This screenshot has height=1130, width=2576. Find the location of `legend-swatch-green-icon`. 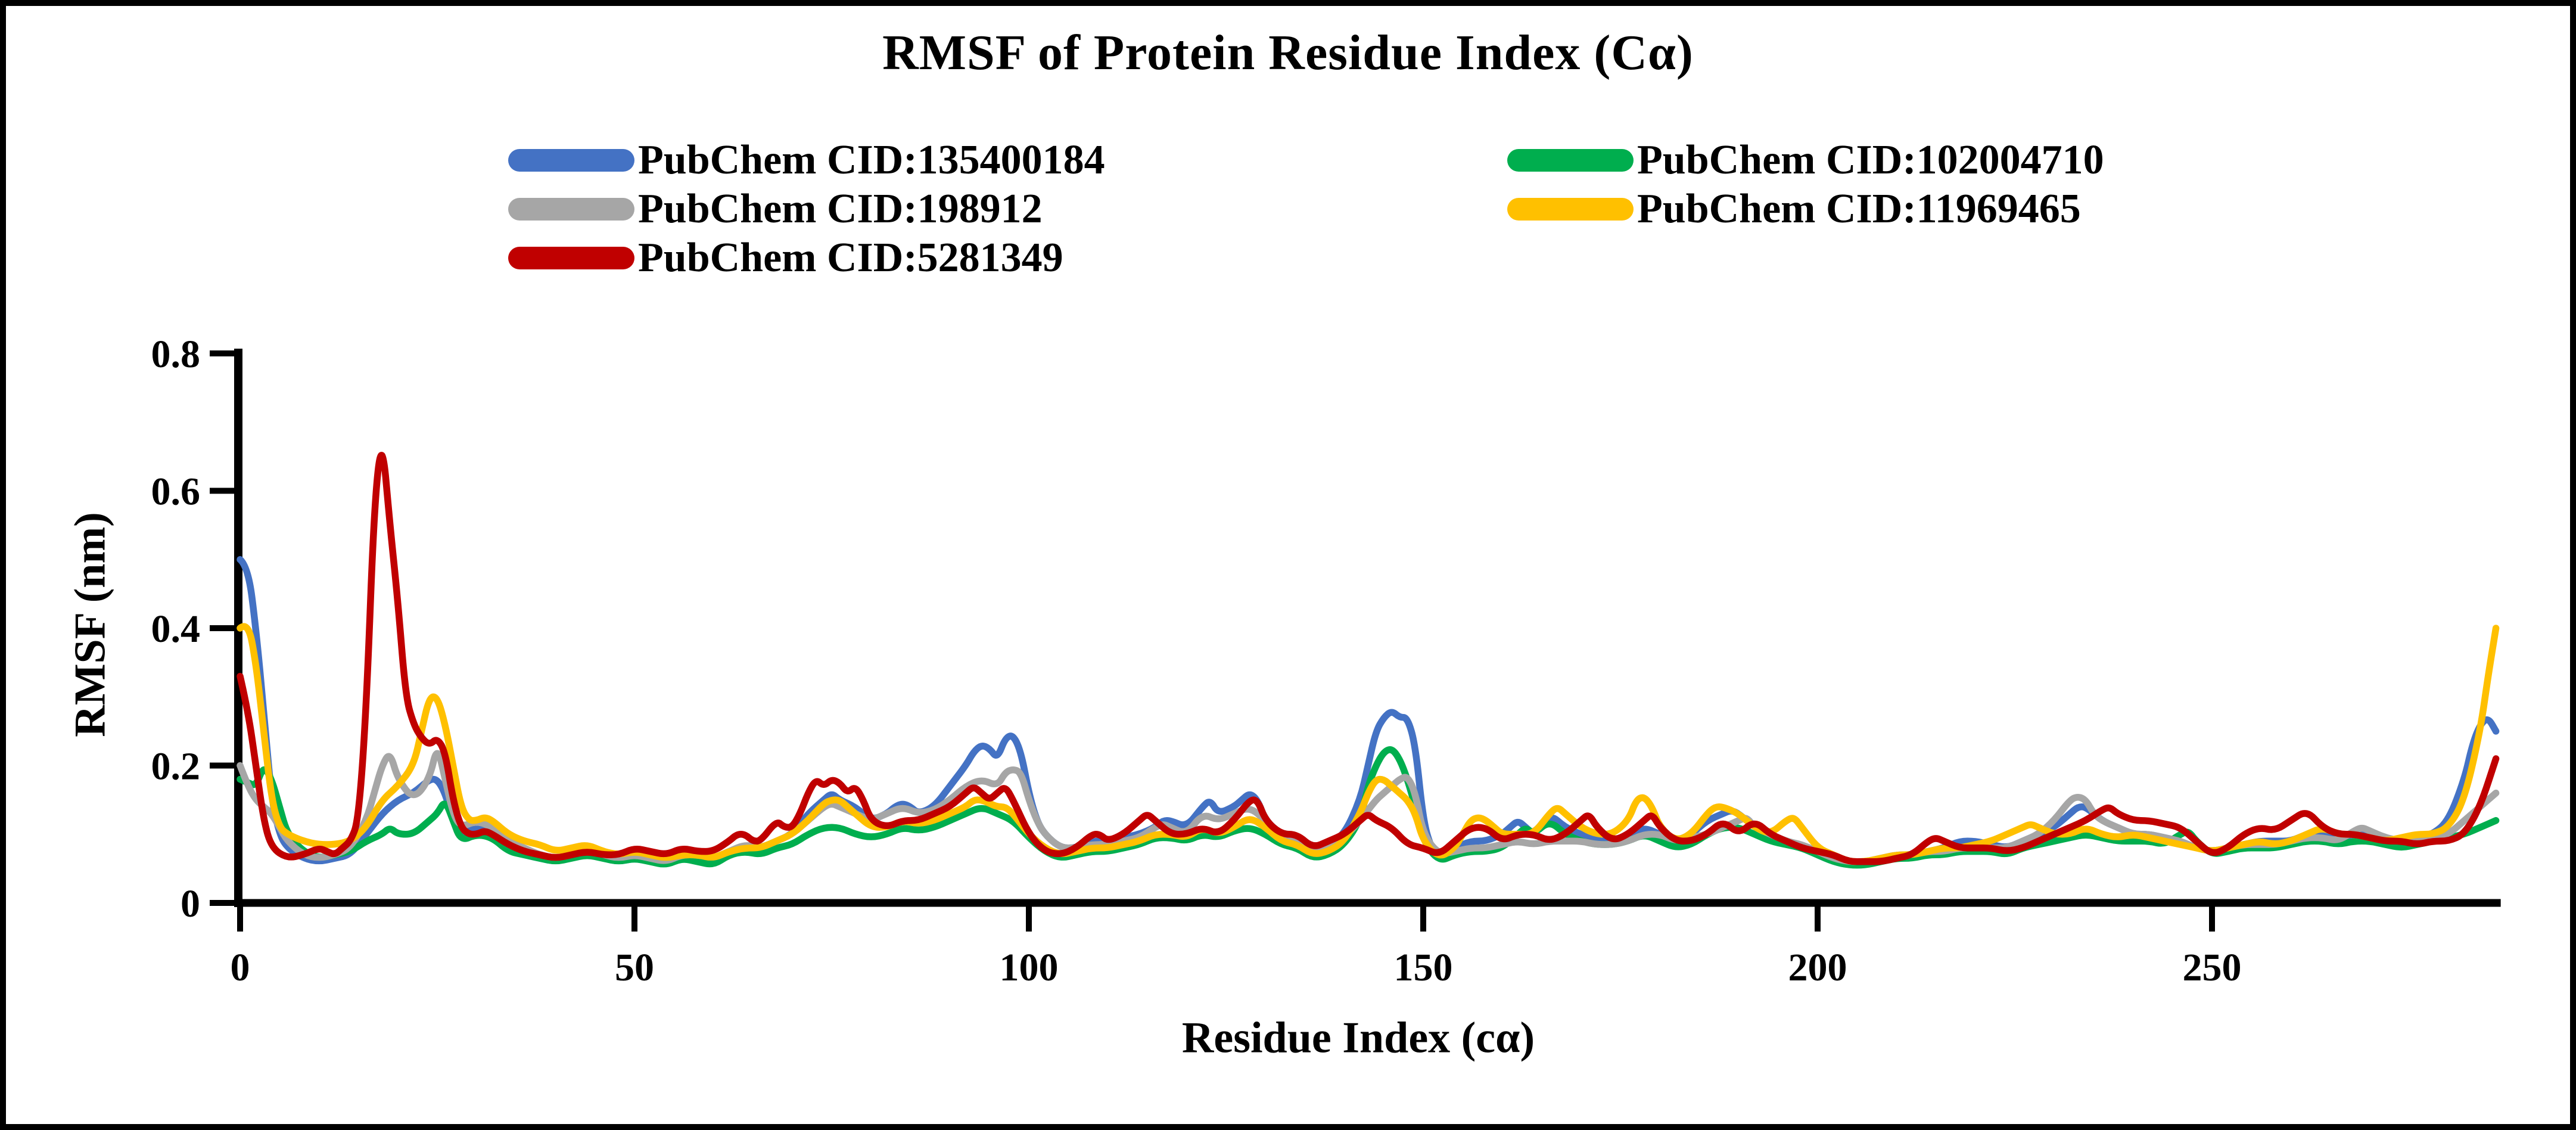

legend-swatch-green-icon is located at coordinates (1570, 160).